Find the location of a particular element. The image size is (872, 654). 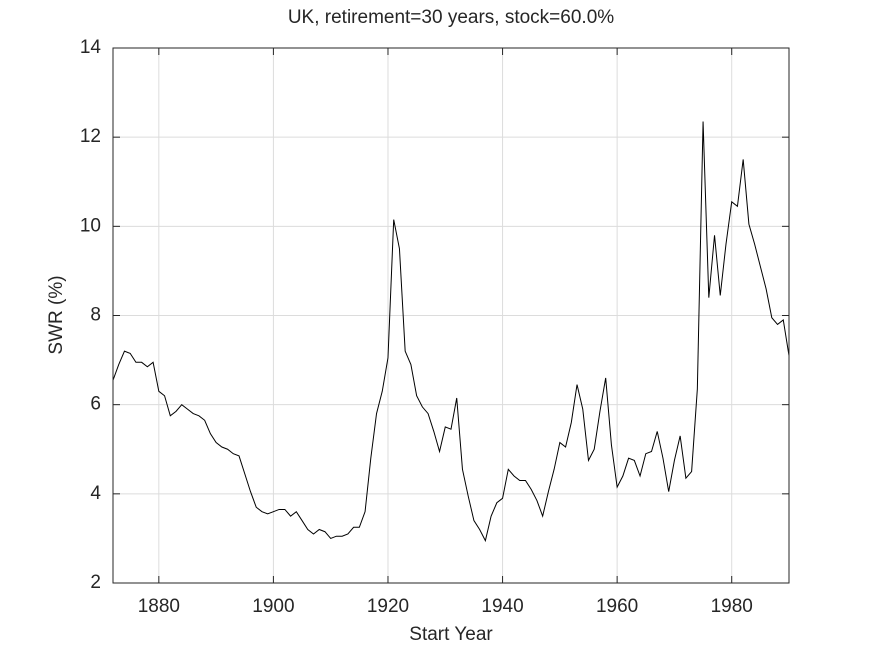

x-tick-label: 1980 is located at coordinates (732, 606).